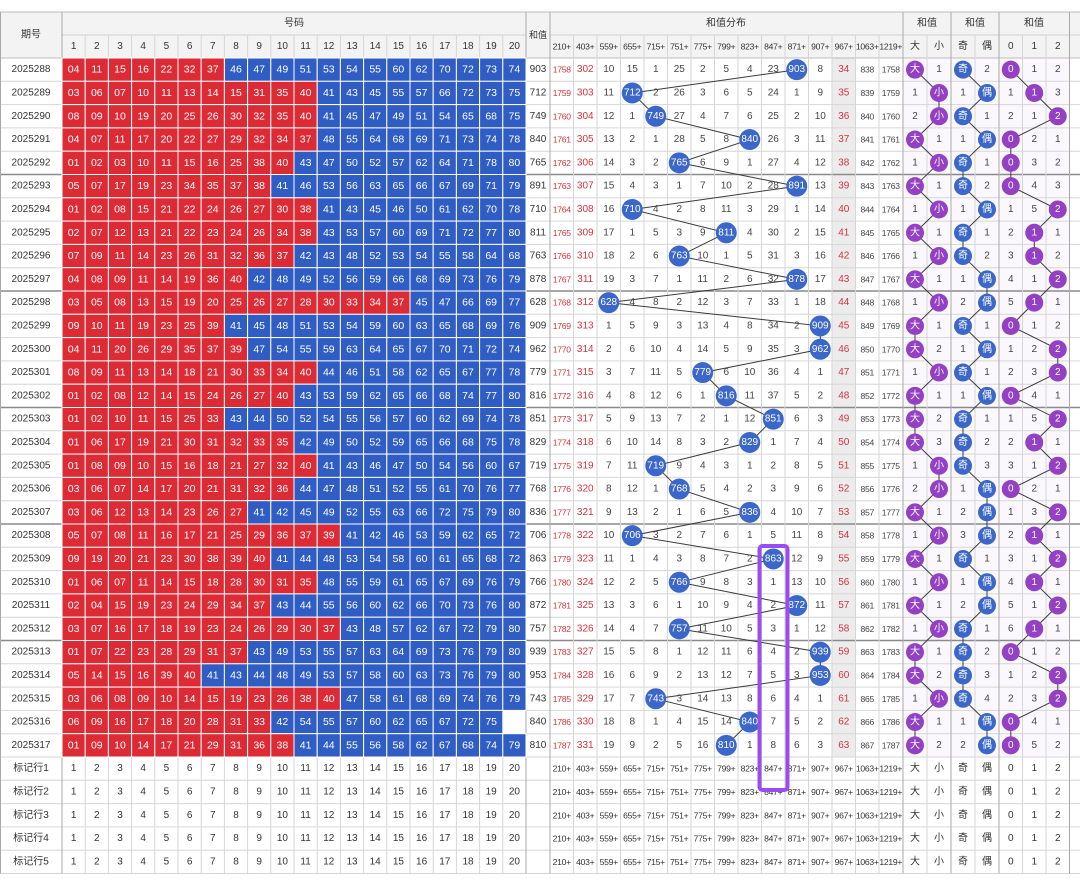 This screenshot has height=879, width=1080. I want to click on footer-cell: 6, so click(190, 815).